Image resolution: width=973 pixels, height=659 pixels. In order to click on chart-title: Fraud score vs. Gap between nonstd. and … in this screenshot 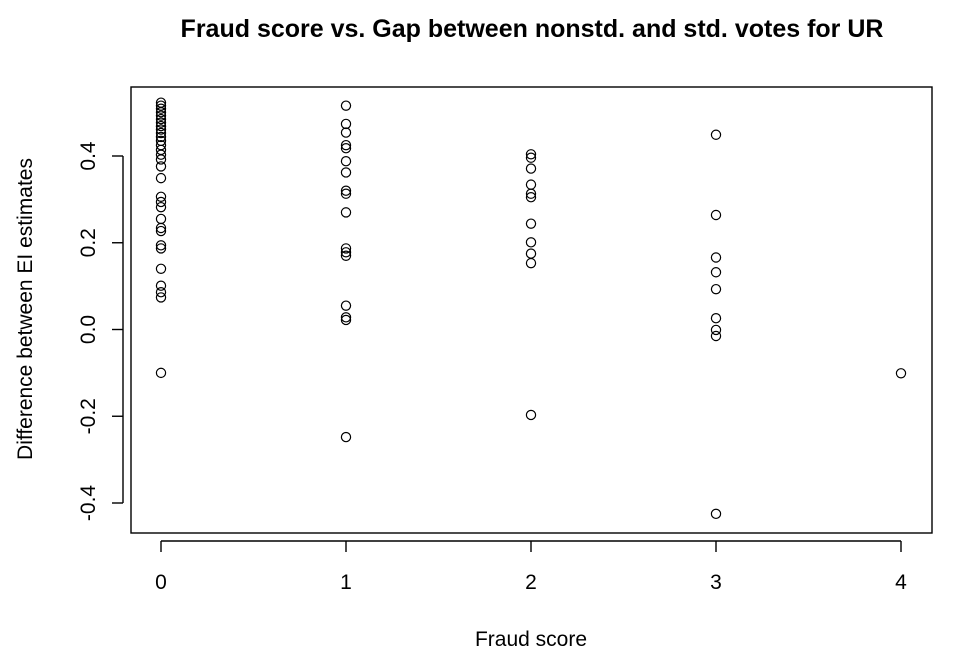, I will do `click(532, 29)`.